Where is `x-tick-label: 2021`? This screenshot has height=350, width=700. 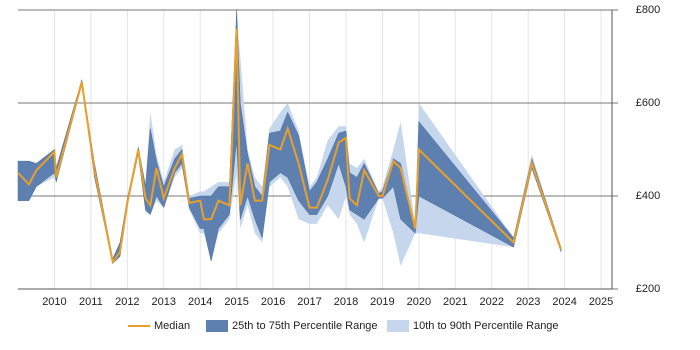 x-tick-label: 2021 is located at coordinates (455, 302).